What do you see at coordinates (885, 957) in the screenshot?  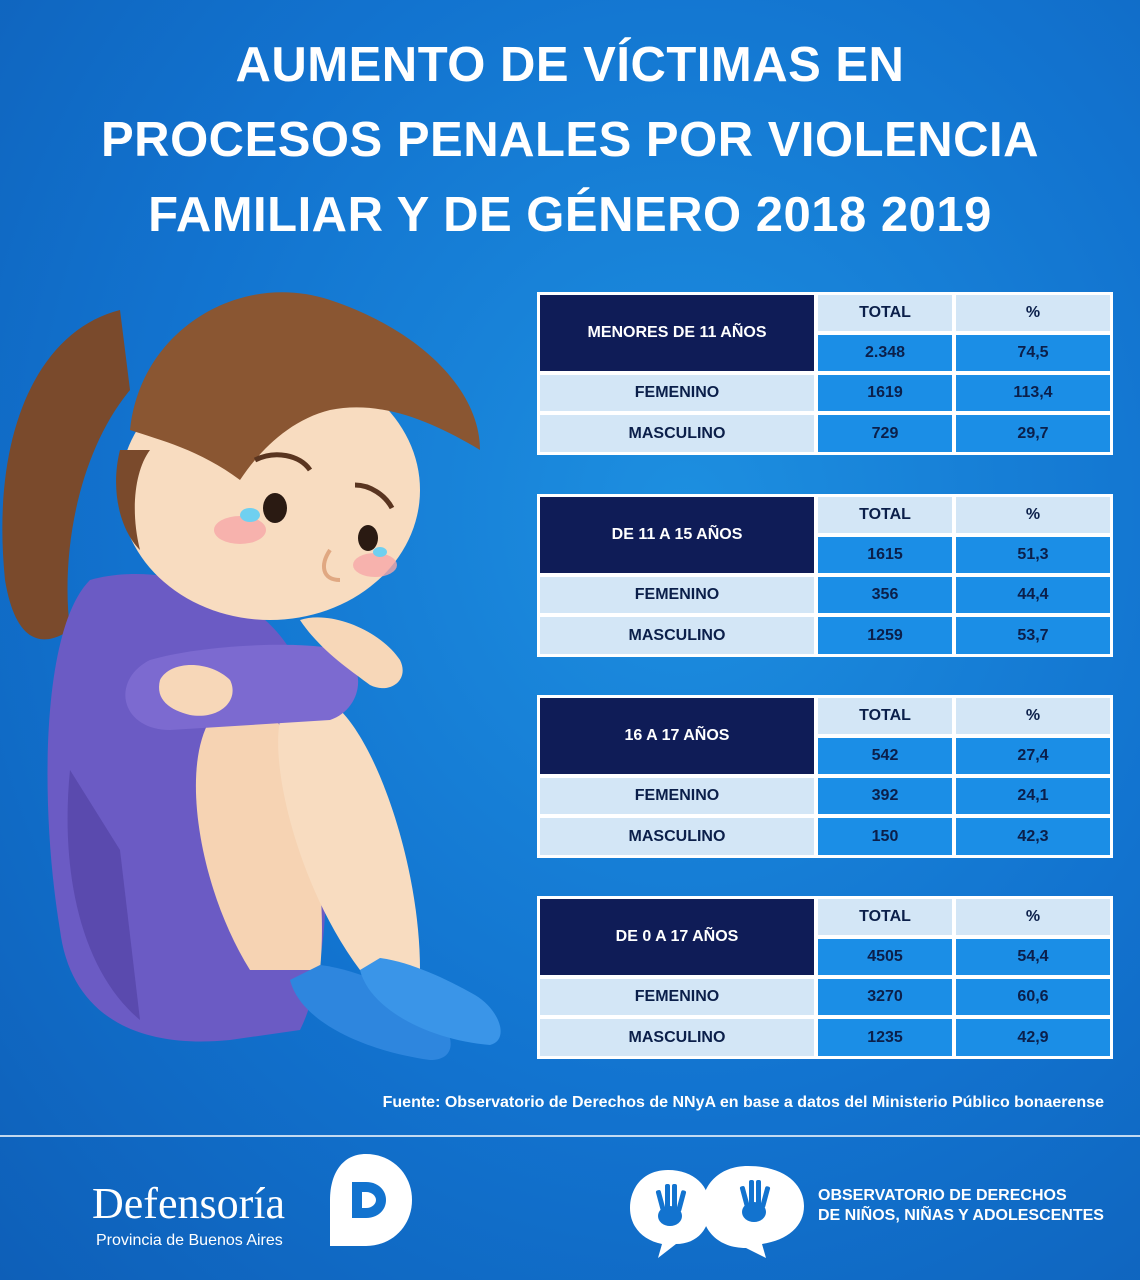 I see `group-total: 4505` at bounding box center [885, 957].